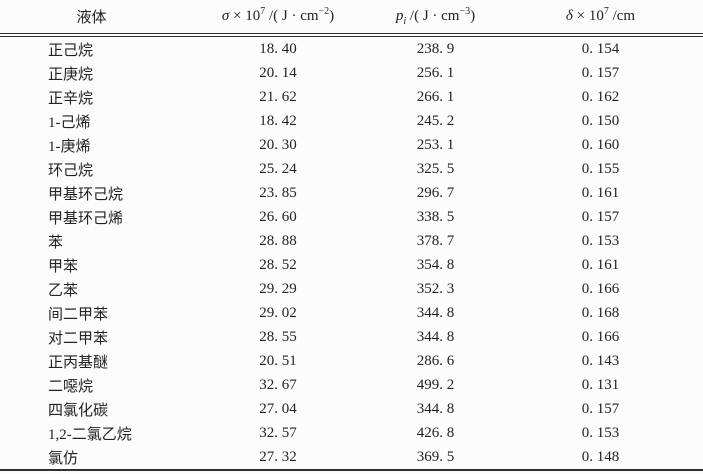  Describe the element at coordinates (351, 289) in the screenshot. I see `table-row: 乙苯 29. 29 352. 3 0. 166` at that location.